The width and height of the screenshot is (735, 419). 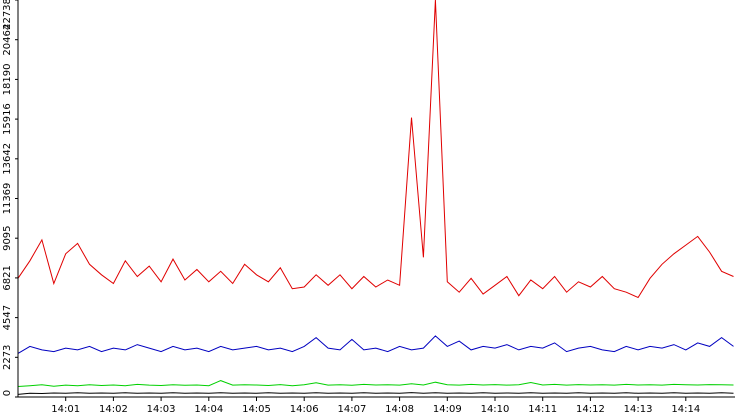 What do you see at coordinates (7, 119) in the screenshot?
I see `y-tick-label: 15916` at bounding box center [7, 119].